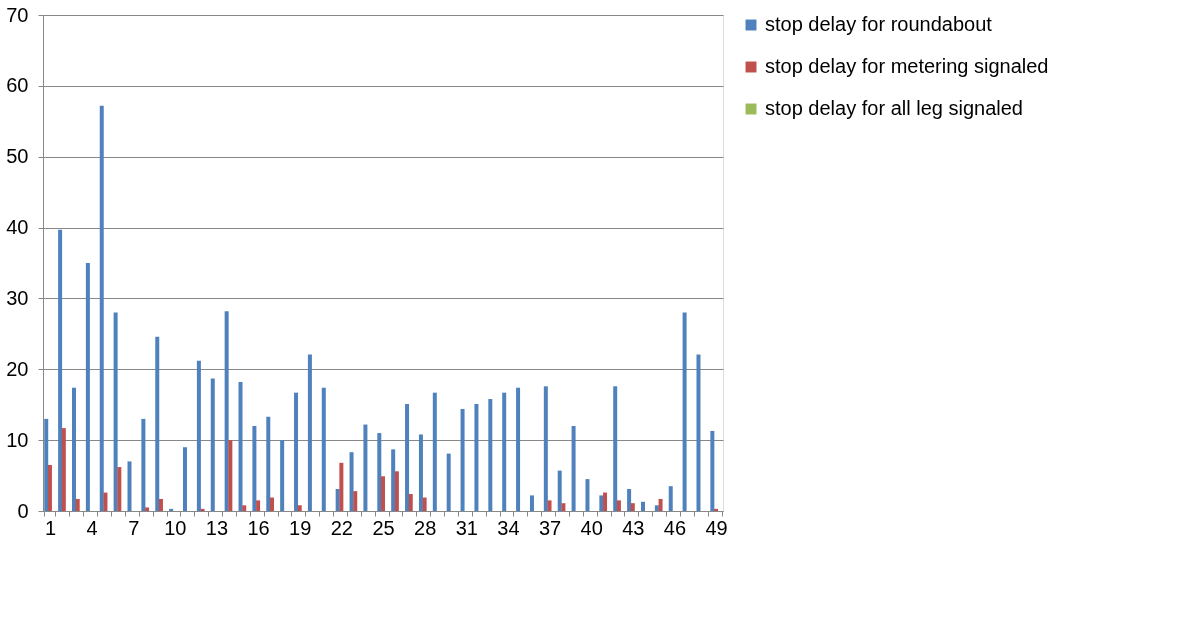 This screenshot has height=622, width=1187. What do you see at coordinates (879, 24) in the screenshot?
I see `legend-label: stop delay for roundabout` at bounding box center [879, 24].